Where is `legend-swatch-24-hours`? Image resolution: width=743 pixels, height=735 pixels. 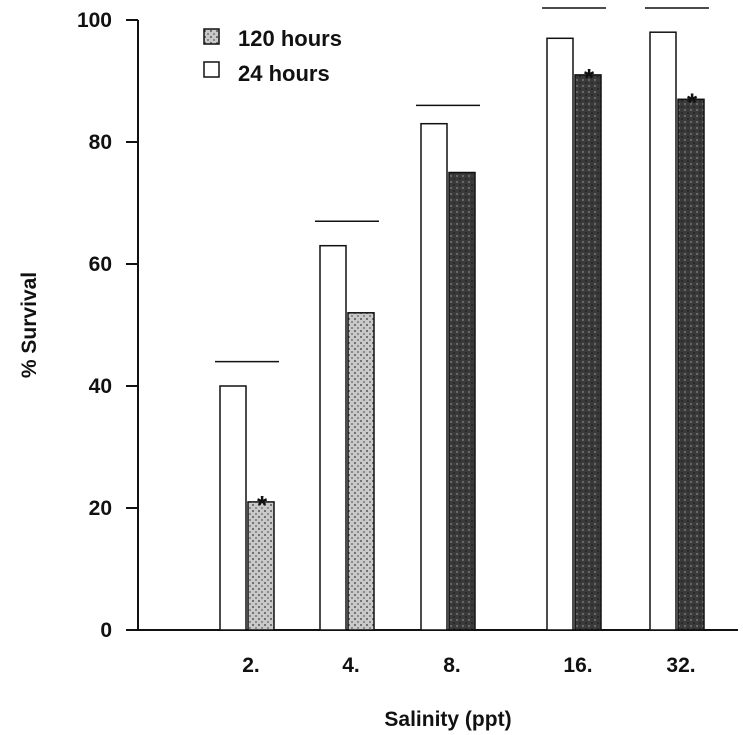 legend-swatch-24-hours is located at coordinates (211, 69).